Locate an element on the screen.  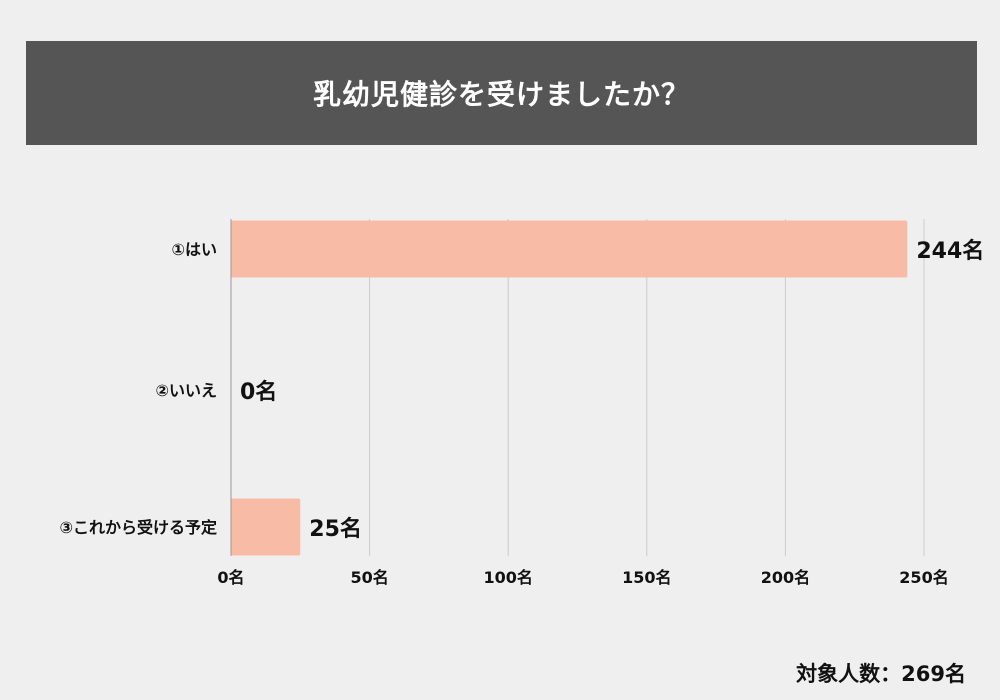
data-label: 25名 is located at coordinates (335, 529).